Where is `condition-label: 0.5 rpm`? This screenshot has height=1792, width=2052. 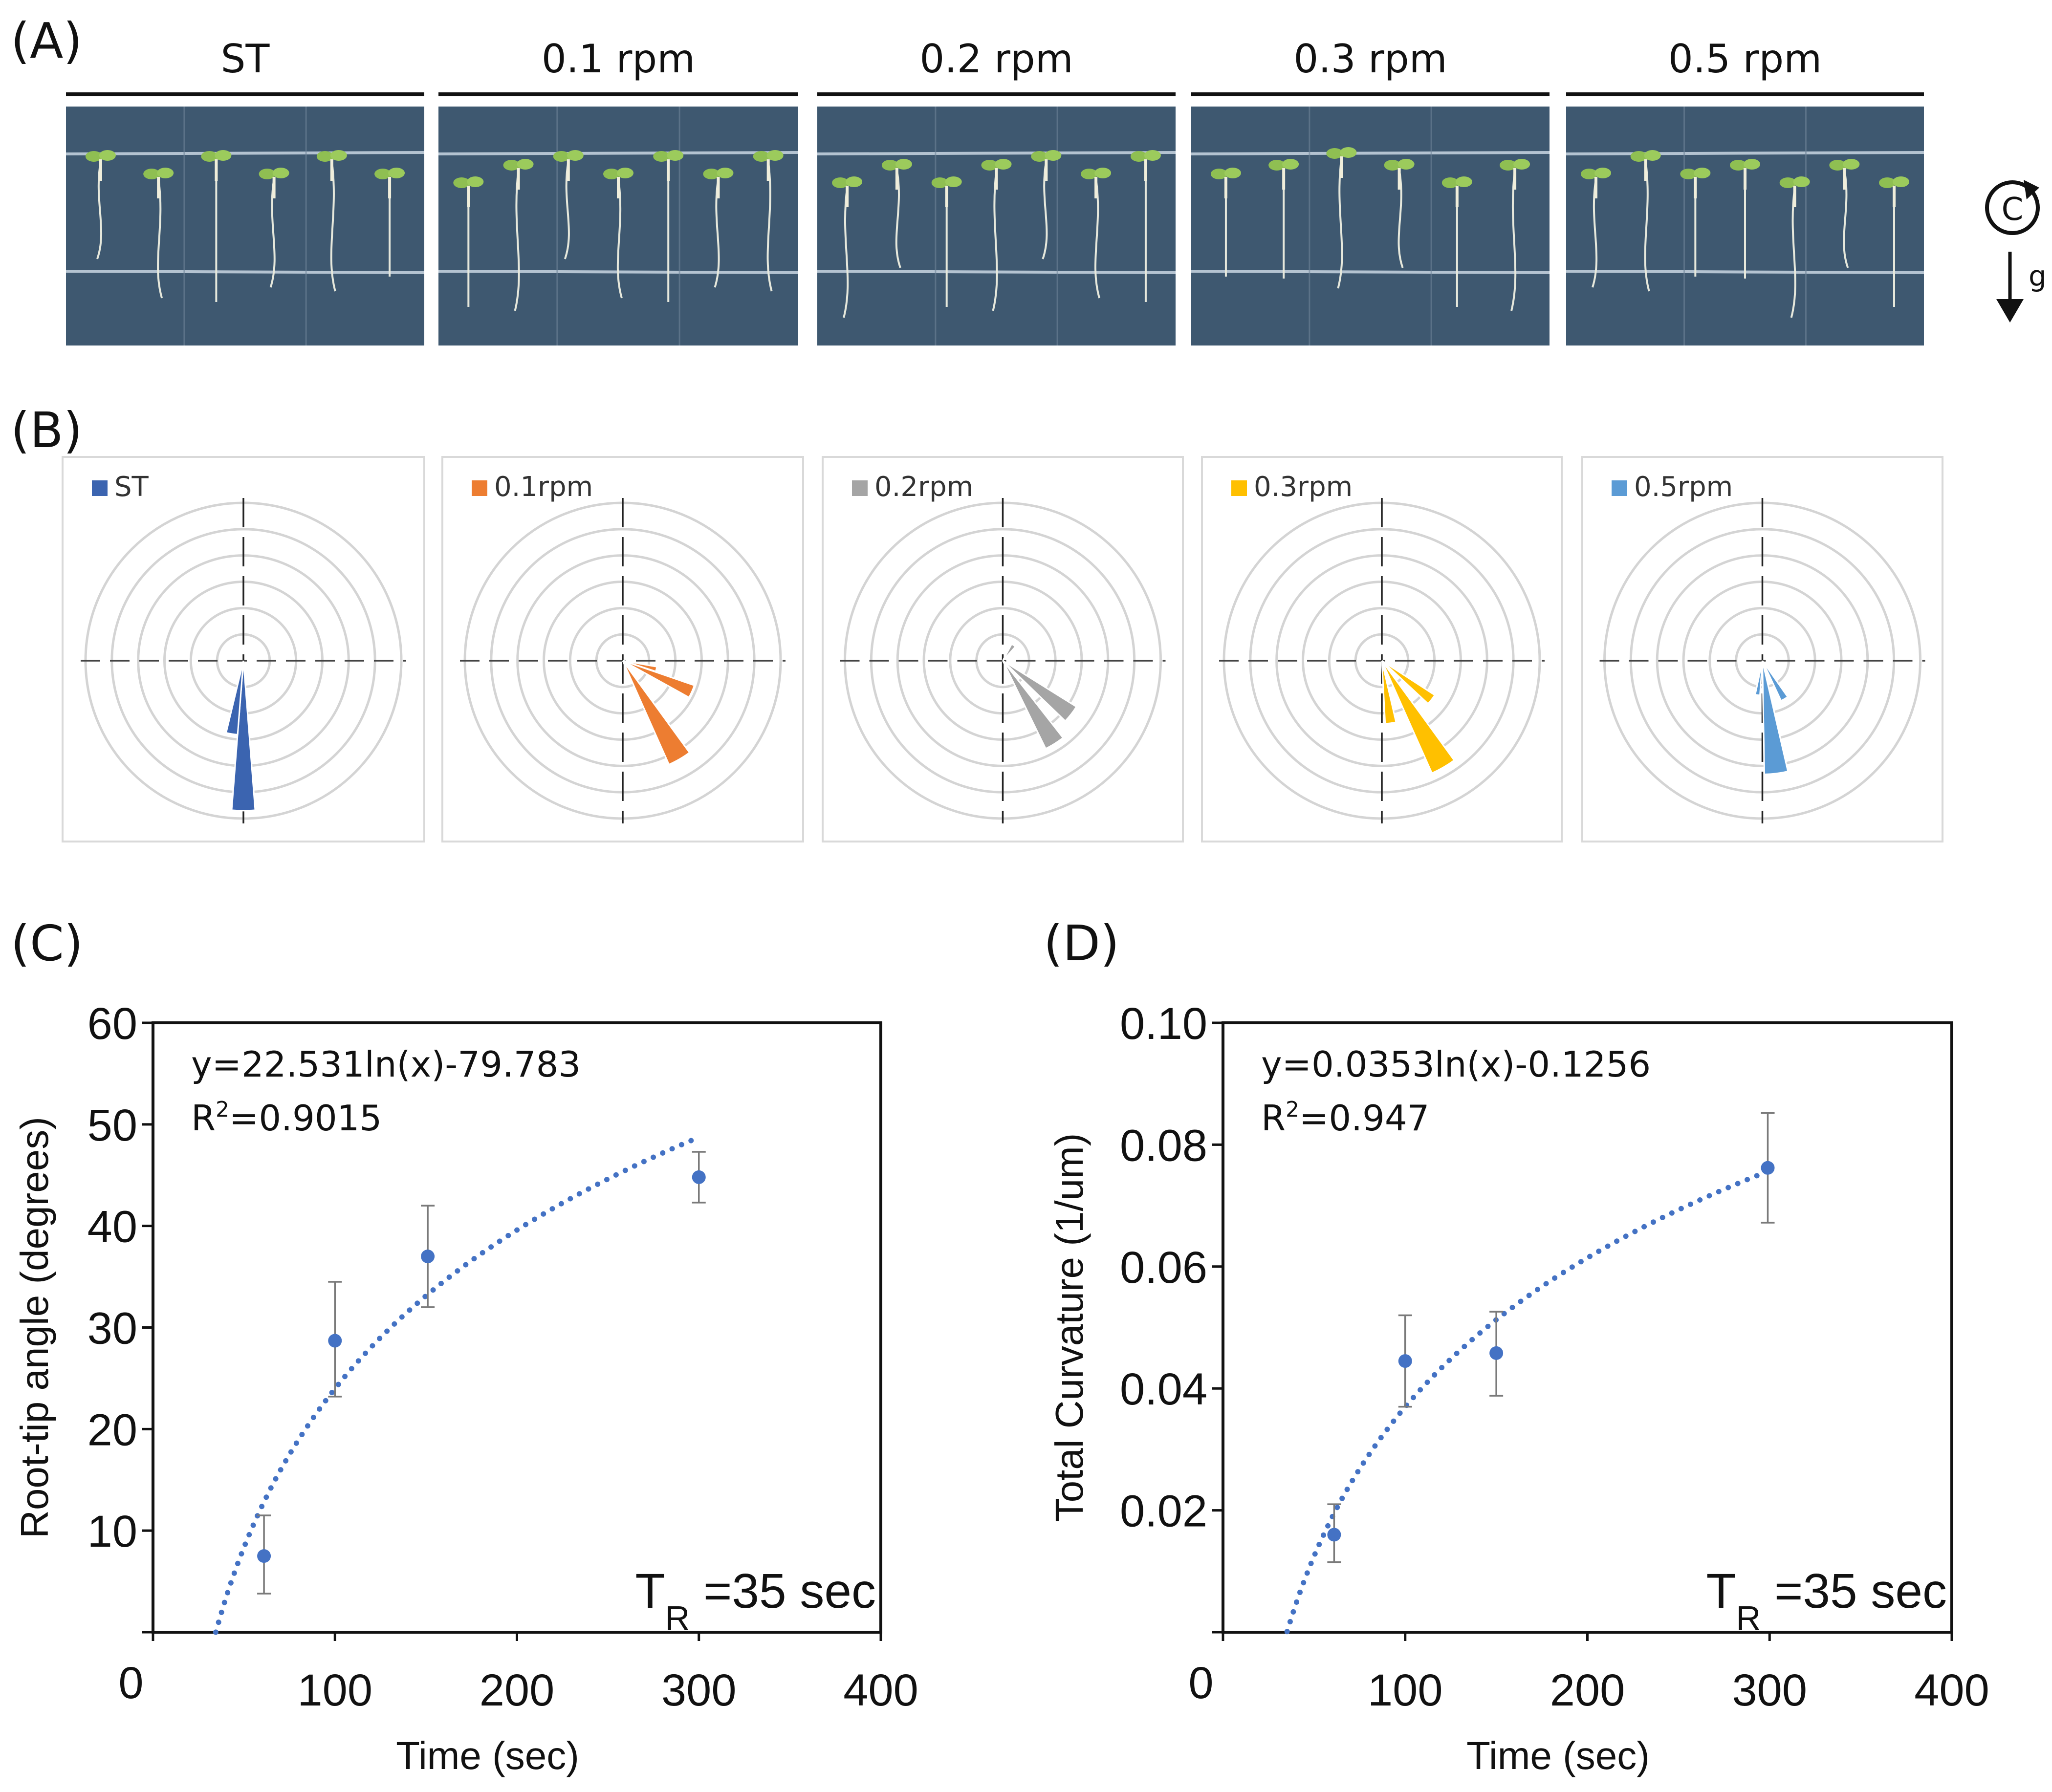 condition-label: 0.5 rpm is located at coordinates (1745, 59).